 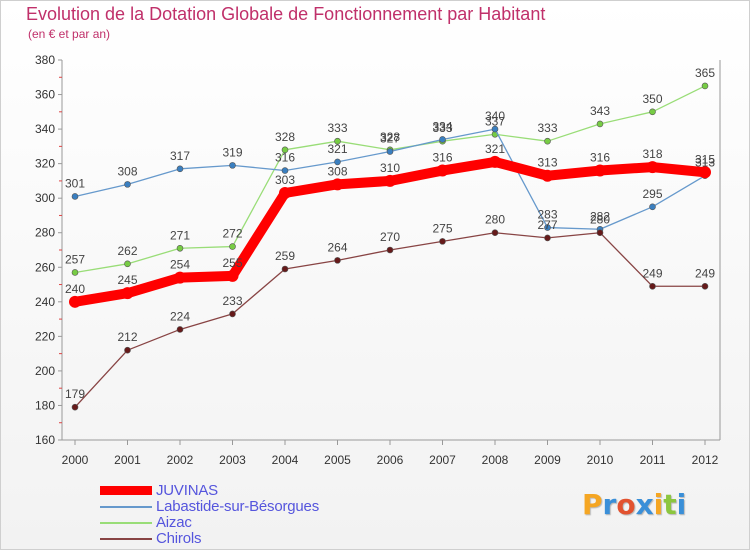 What do you see at coordinates (75, 289) in the screenshot?
I see `data-label: 240` at bounding box center [75, 289].